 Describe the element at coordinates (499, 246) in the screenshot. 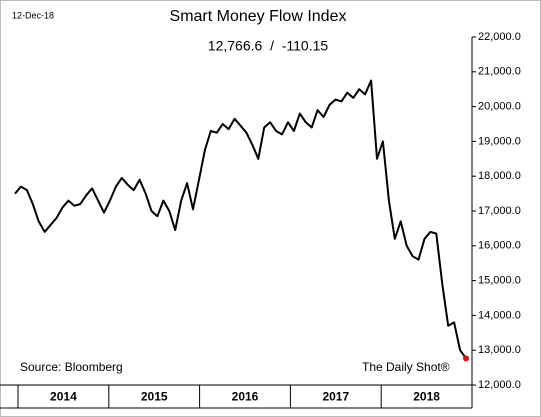

I see `y-tick-label: 16,000.0` at that location.